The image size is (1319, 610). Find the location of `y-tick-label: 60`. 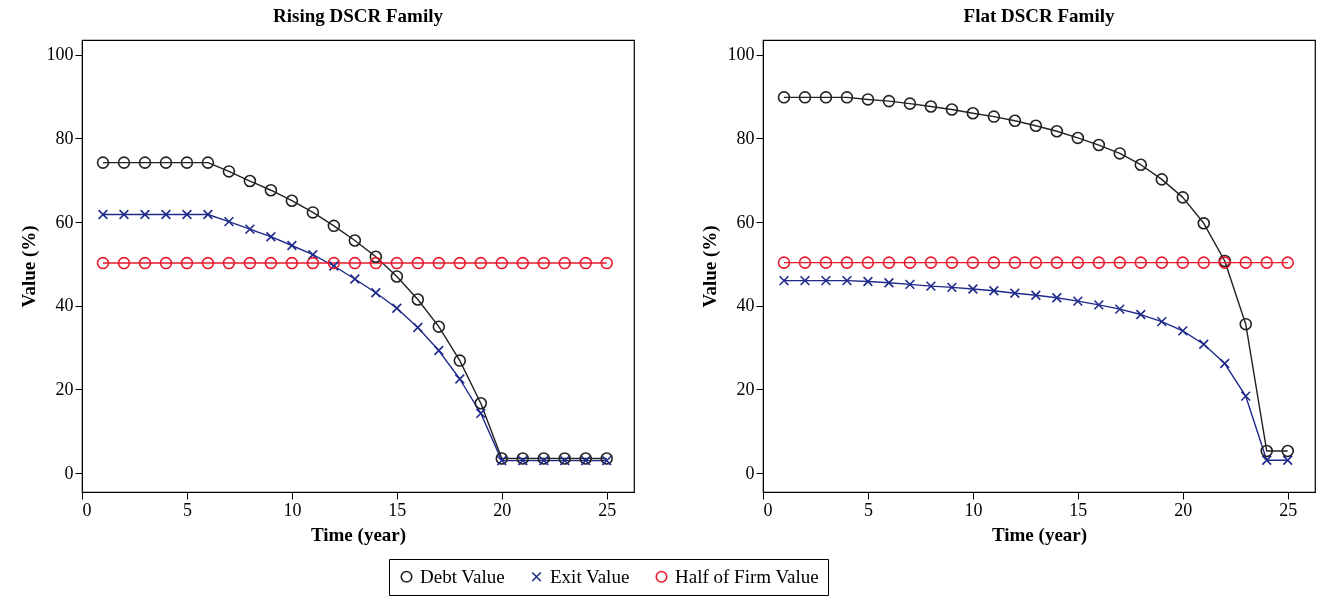

y-tick-label: 60 is located at coordinates (64, 221).